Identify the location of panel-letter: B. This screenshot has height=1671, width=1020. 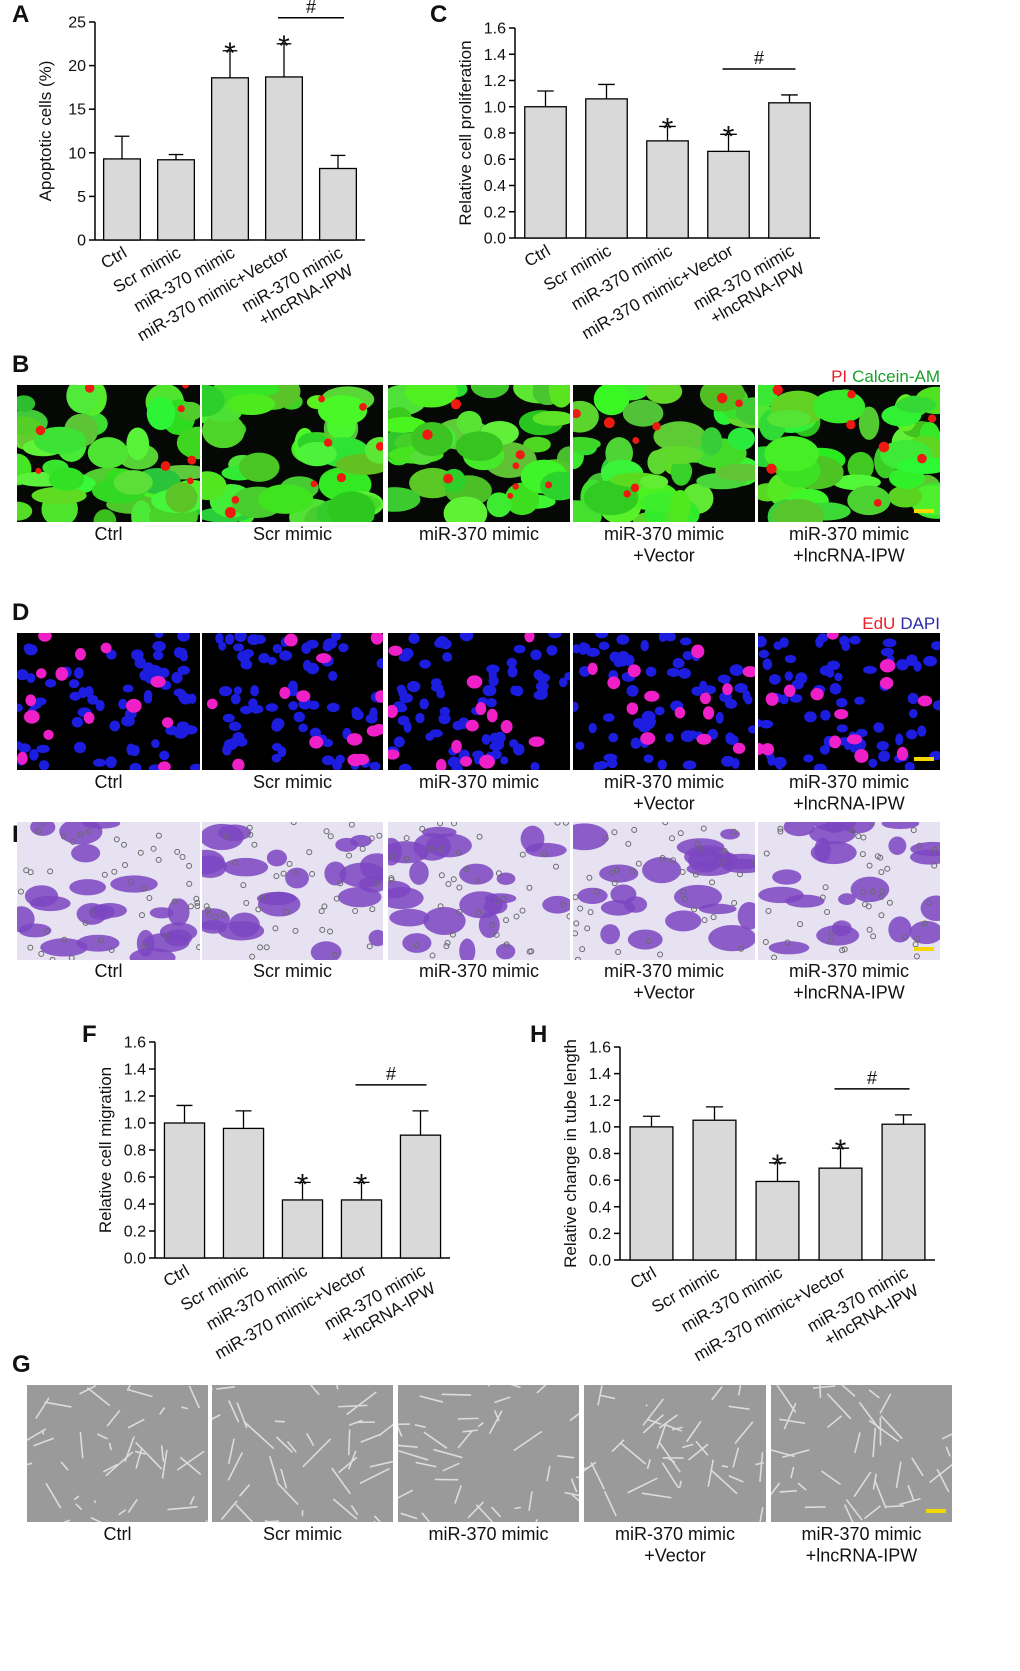
(20, 364).